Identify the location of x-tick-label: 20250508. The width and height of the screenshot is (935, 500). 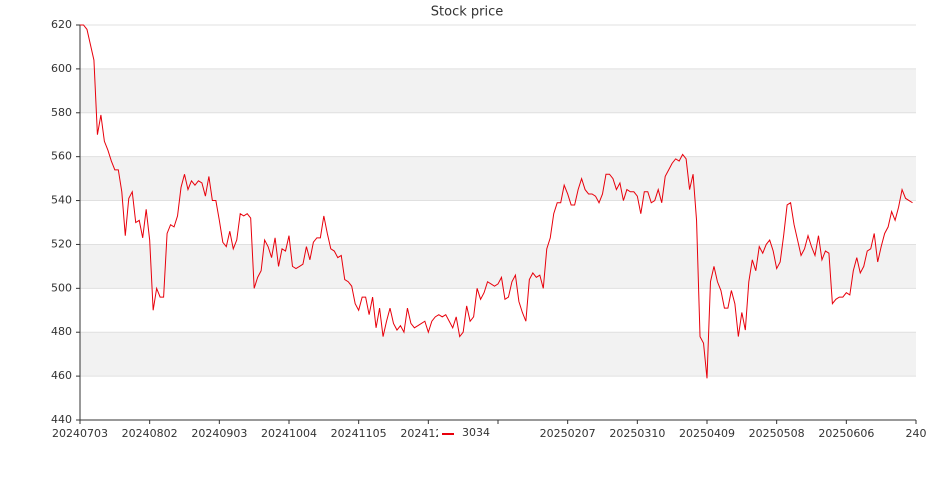
(777, 433).